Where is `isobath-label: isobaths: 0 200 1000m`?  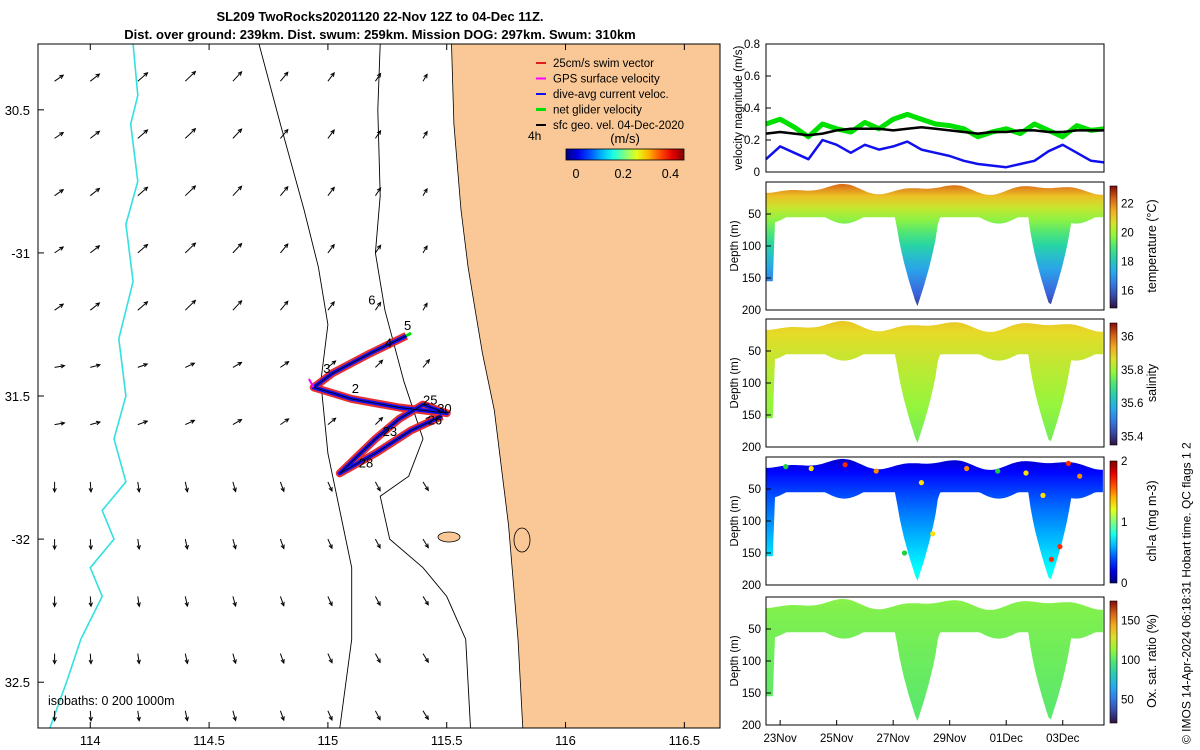 isobath-label: isobaths: 0 200 1000m is located at coordinates (111, 701).